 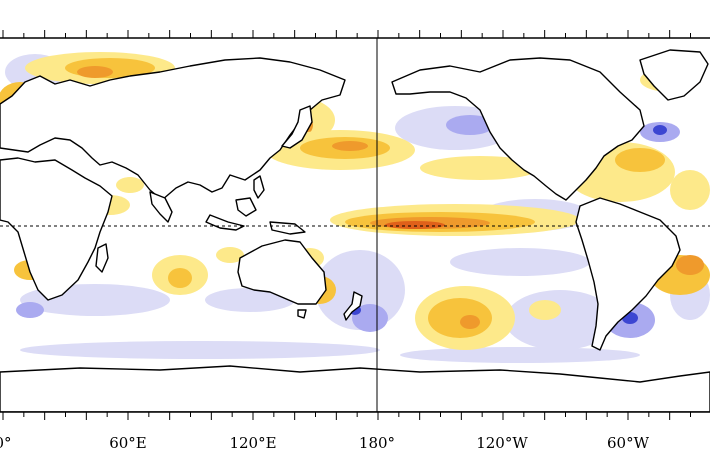 I want to click on tick-label-120w: 120°W, so click(x=502, y=443).